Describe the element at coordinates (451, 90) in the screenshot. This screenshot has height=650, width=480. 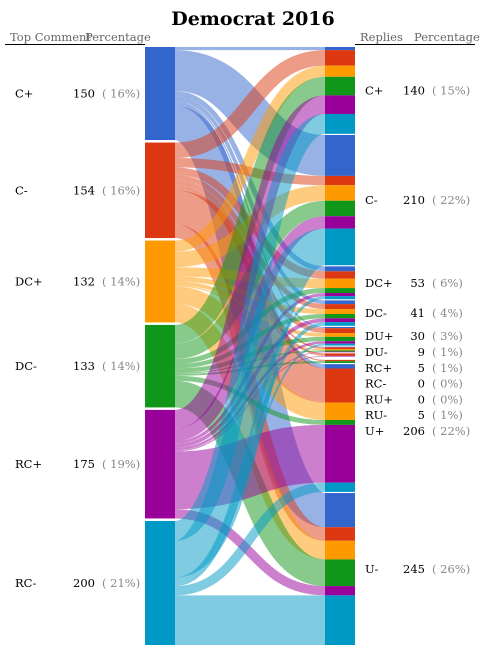
I see `right-node-percent: ( 15%)` at that location.